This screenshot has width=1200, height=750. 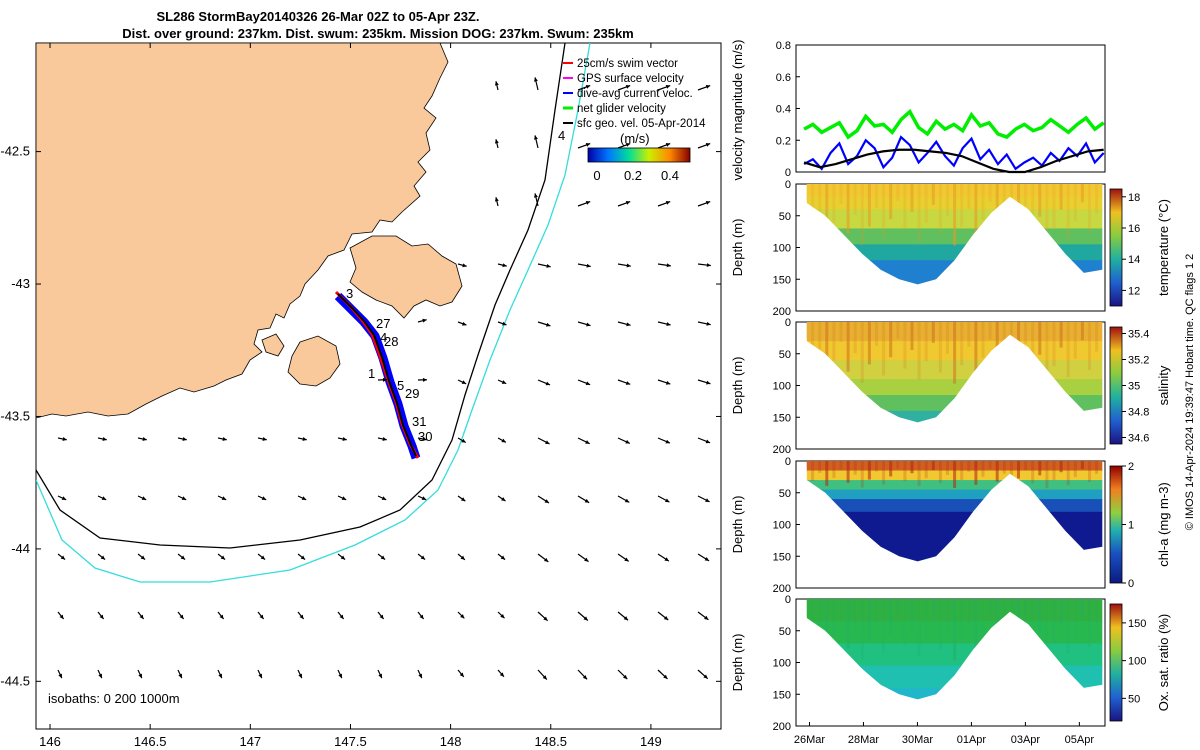 I want to click on map-xtick-label: 148.5, so click(x=550, y=741).